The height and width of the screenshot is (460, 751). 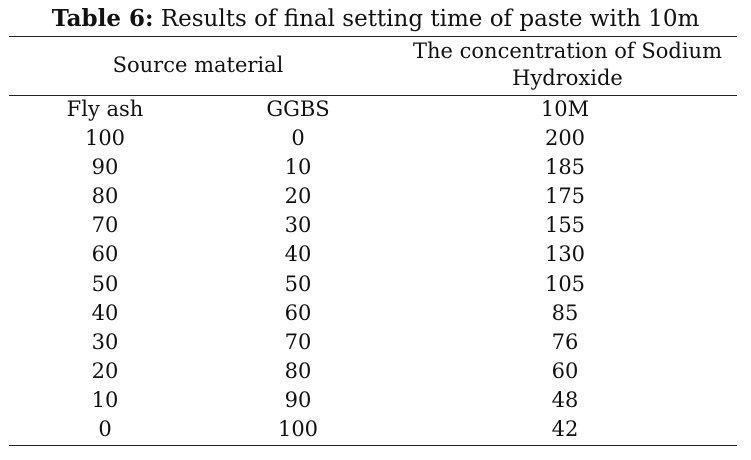 I want to click on ggbs-cell: 0, so click(x=298, y=138).